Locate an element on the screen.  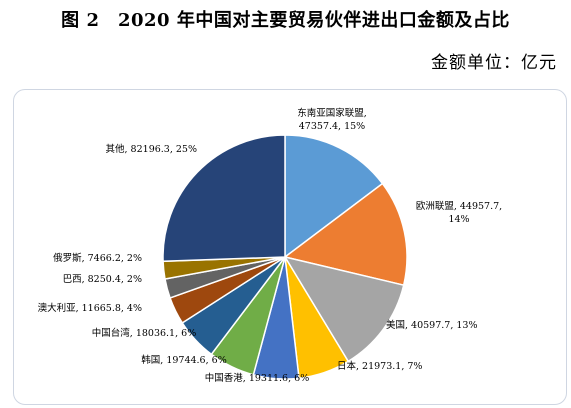
slice-label-3: 日本, 21973.1, 7% is located at coordinates (379, 366).